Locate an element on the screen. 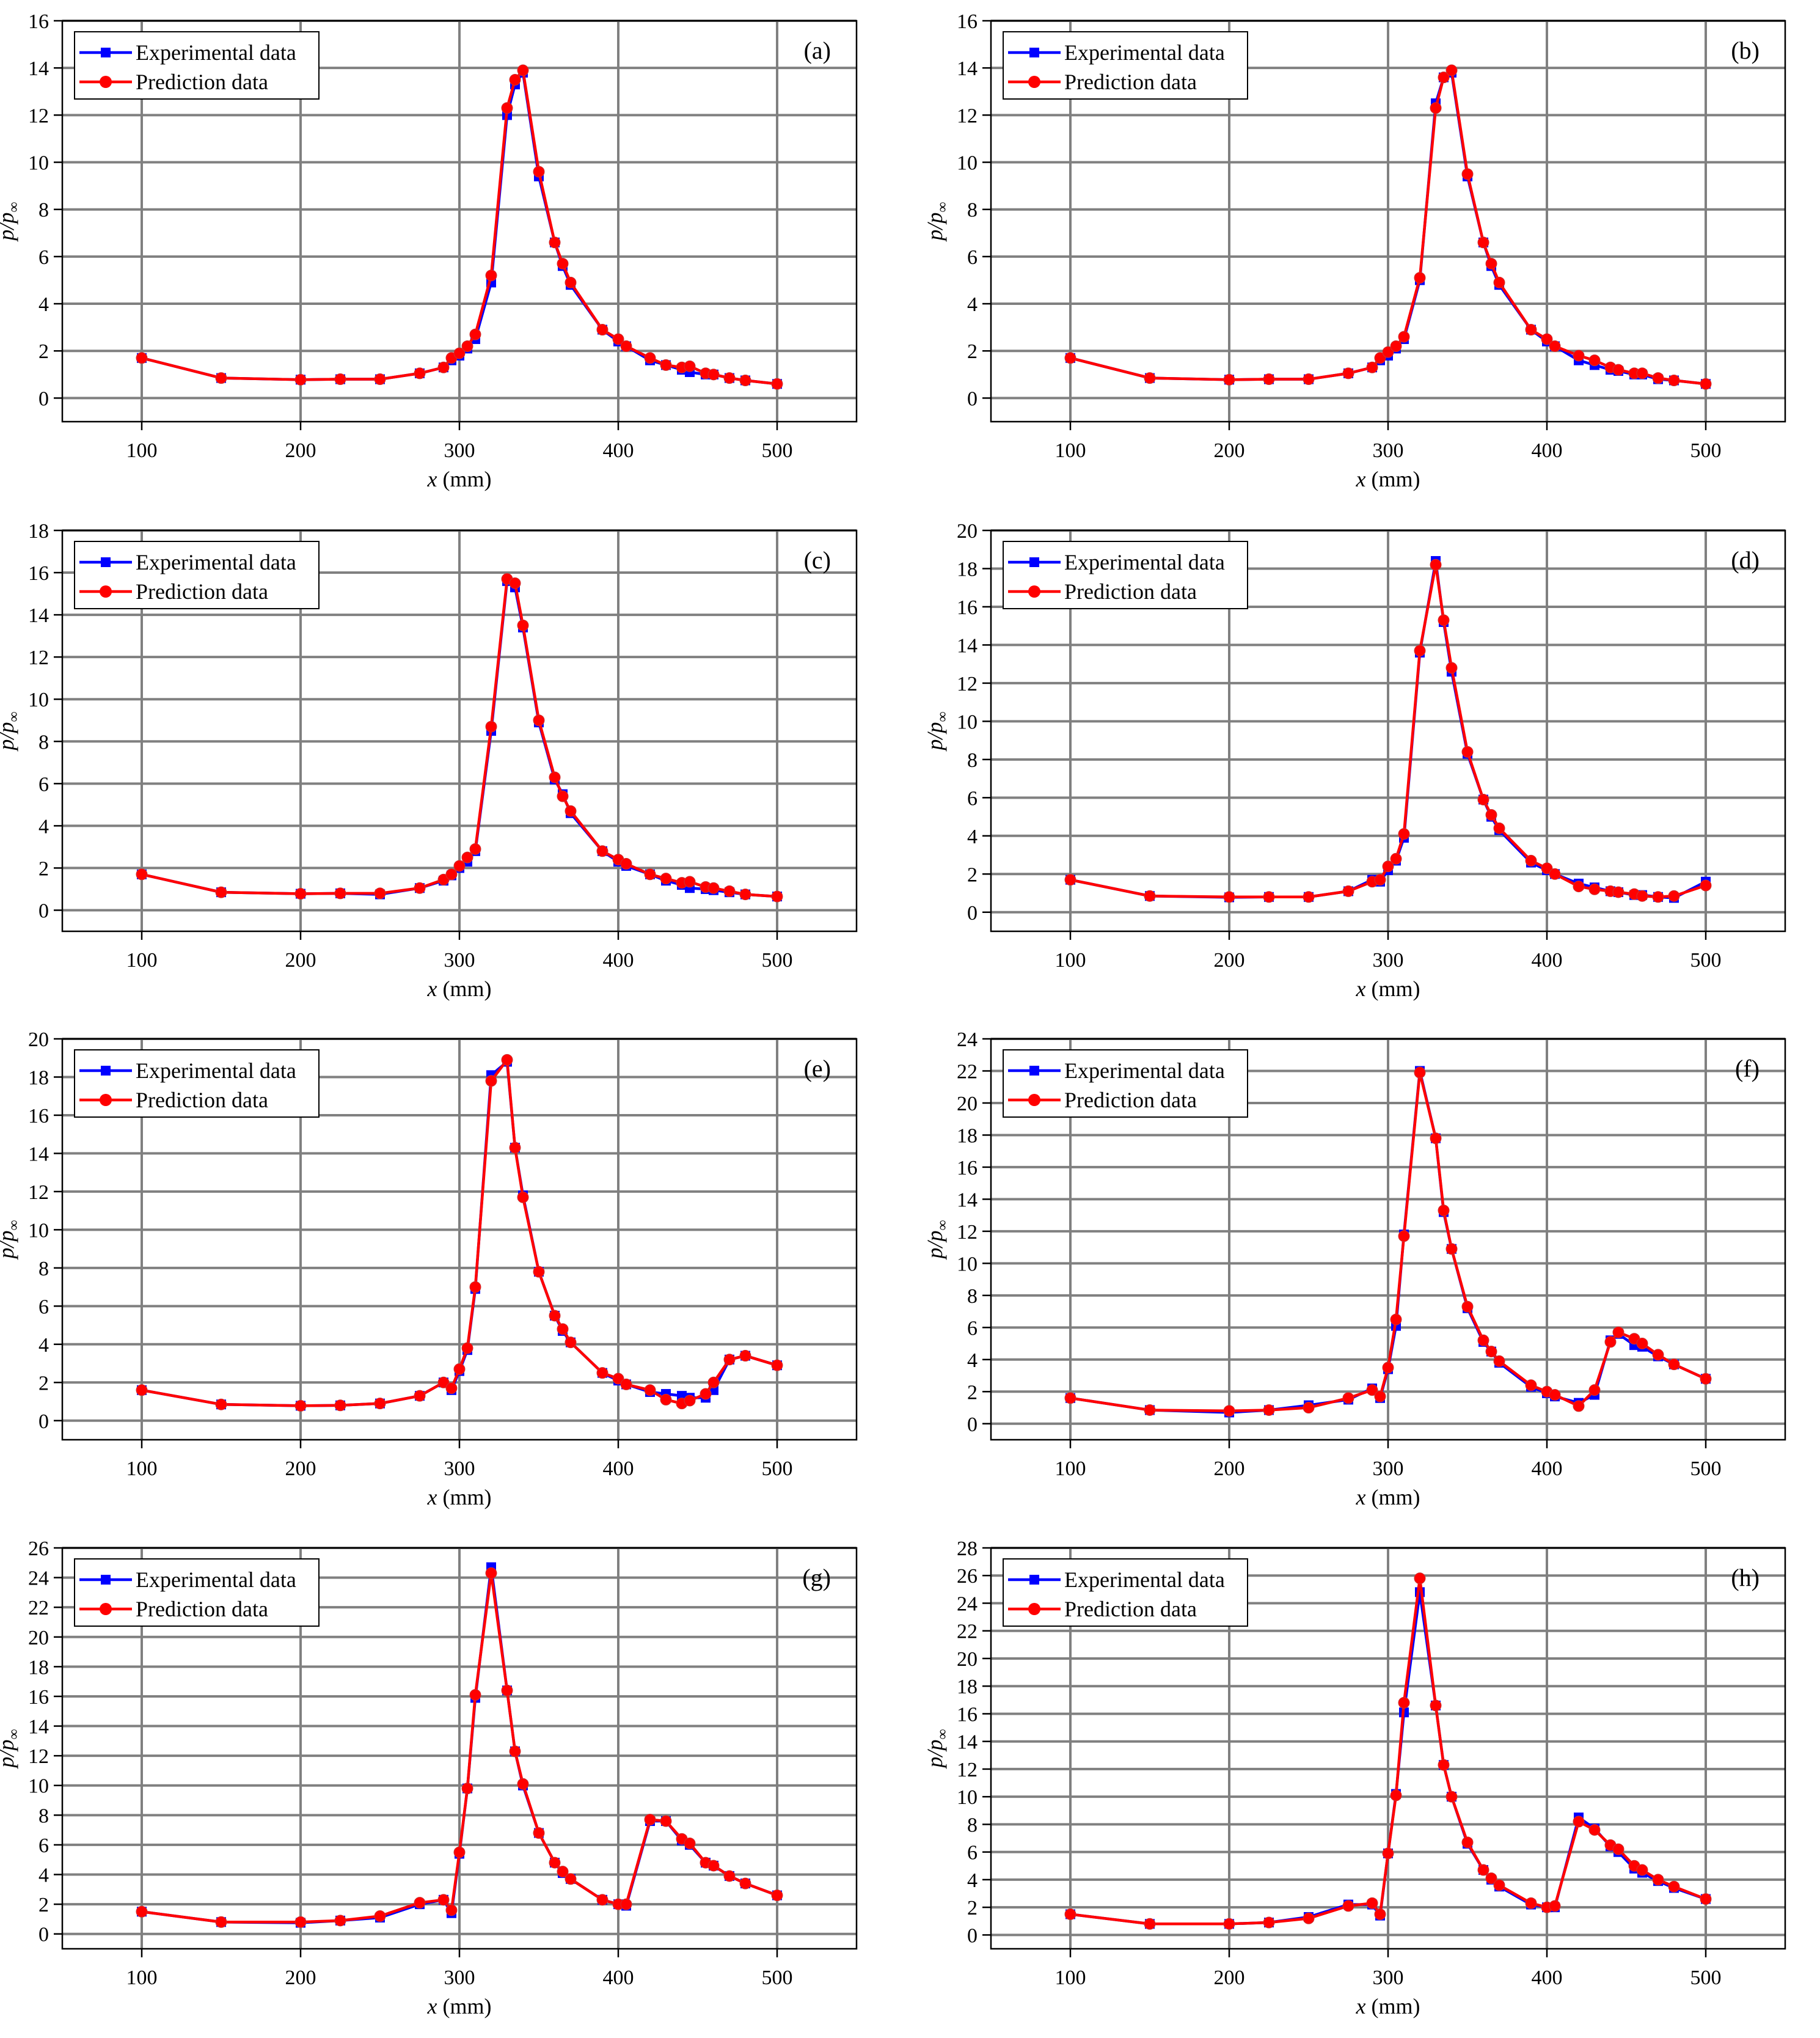 This screenshot has height=2038, width=1820. legend: Experimental data Prediction data is located at coordinates (1125, 1592).